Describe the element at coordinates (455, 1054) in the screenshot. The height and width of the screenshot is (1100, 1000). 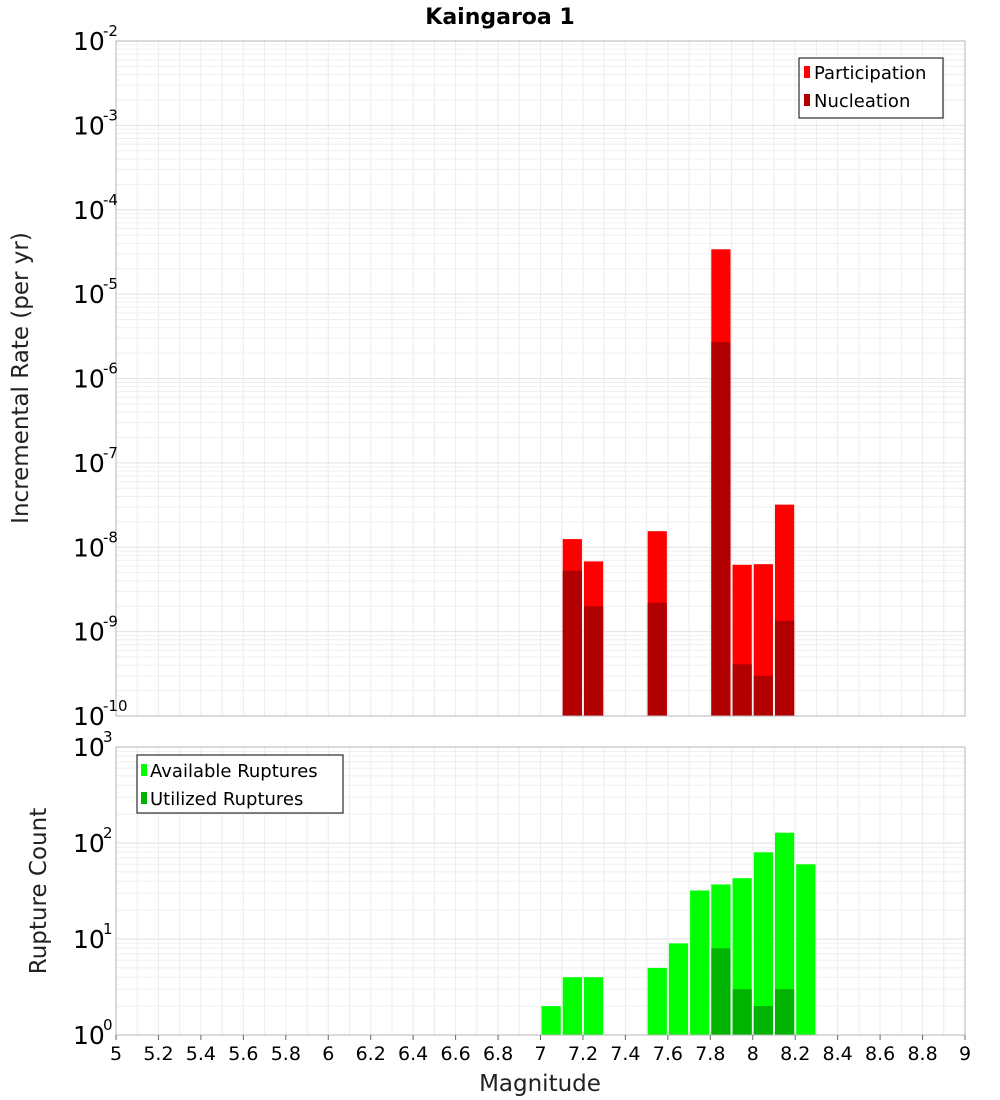
I see `x-tick-label: 6.6` at that location.